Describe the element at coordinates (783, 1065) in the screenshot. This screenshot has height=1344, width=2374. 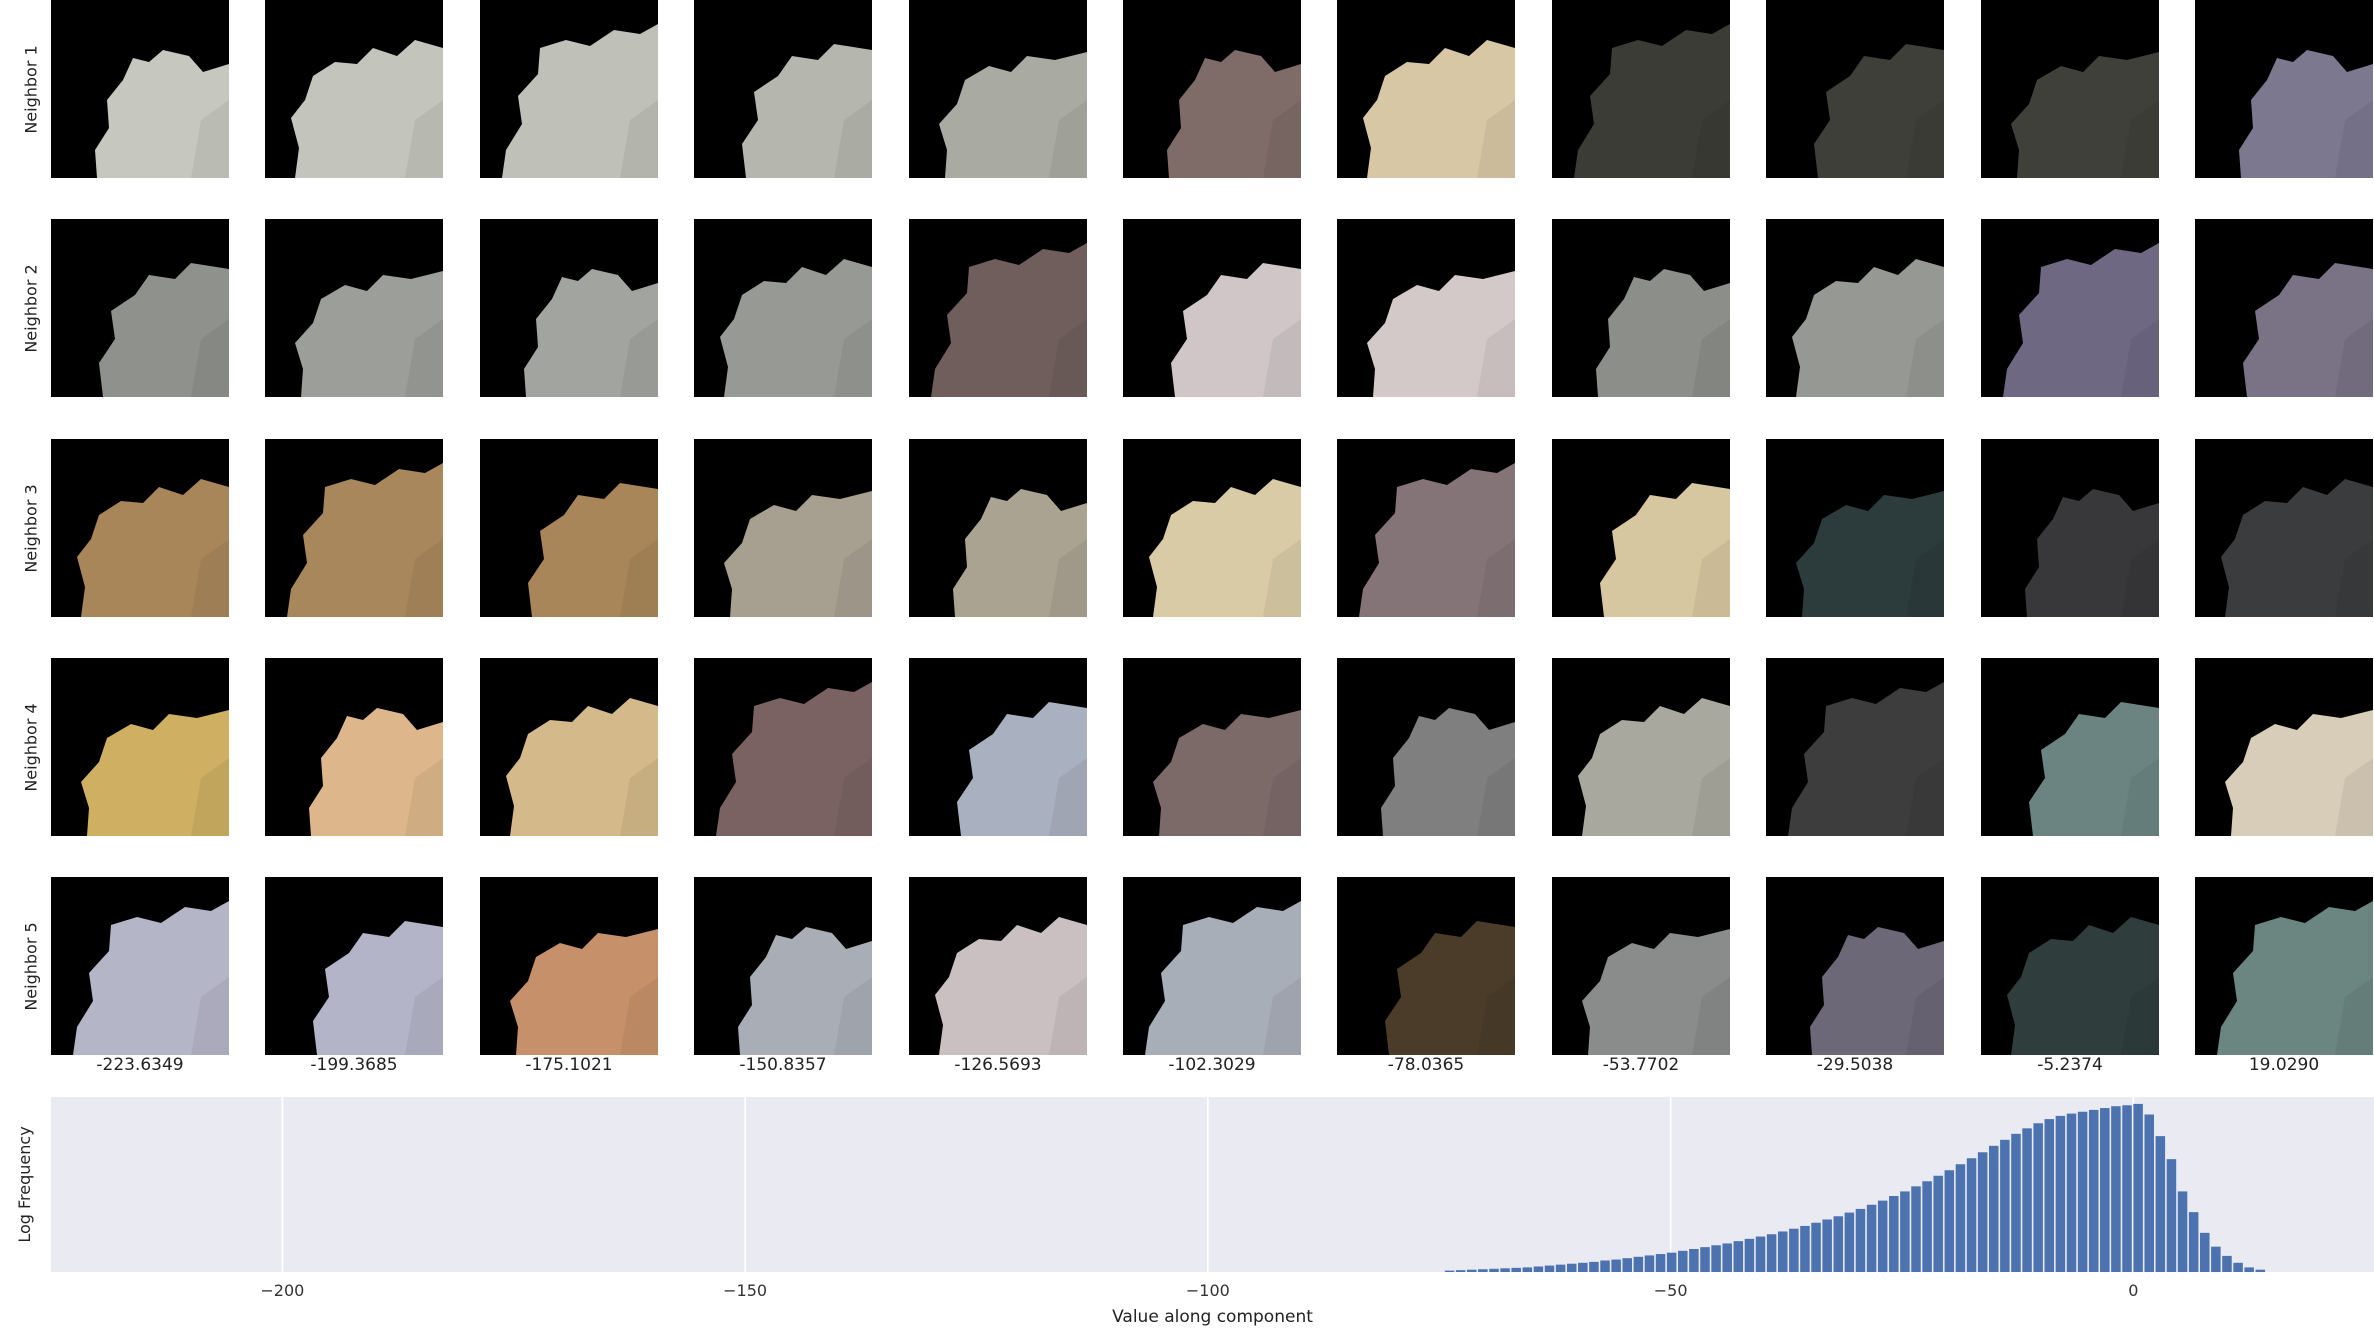
I see `column-value-label: -150.8357` at that location.